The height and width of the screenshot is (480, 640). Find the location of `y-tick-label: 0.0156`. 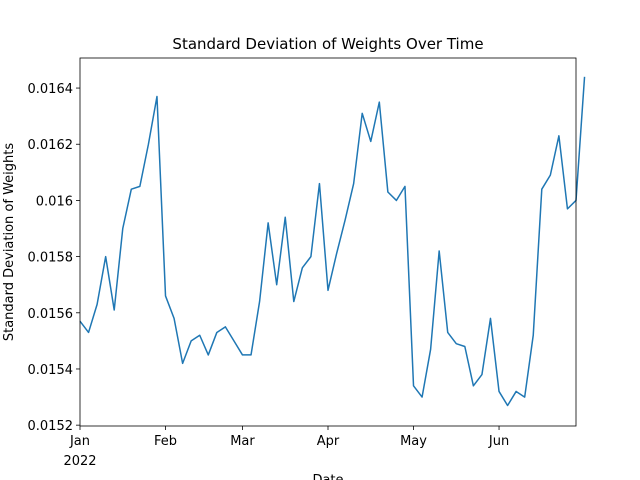

y-tick-label: 0.0156 is located at coordinates (51, 314).